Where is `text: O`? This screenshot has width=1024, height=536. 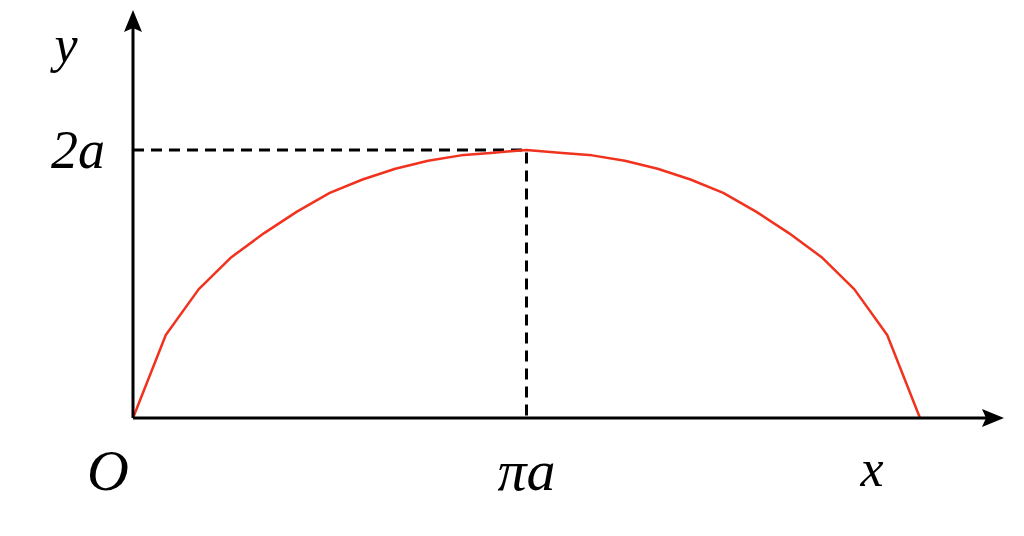
text: O is located at coordinates (108, 470).